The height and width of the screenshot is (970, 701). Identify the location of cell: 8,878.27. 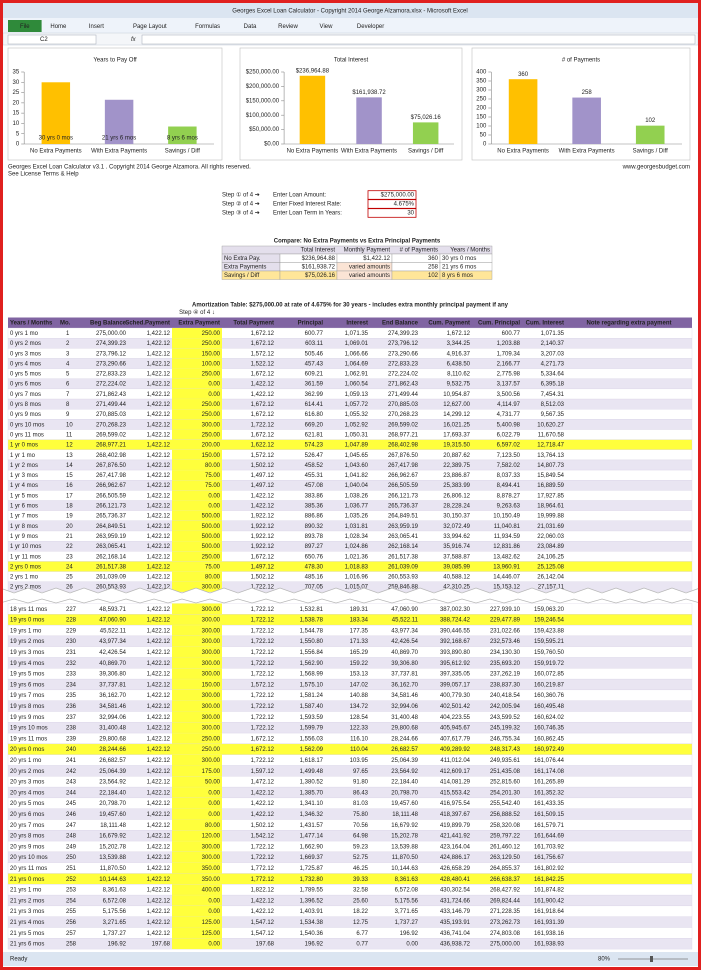
(509, 496).